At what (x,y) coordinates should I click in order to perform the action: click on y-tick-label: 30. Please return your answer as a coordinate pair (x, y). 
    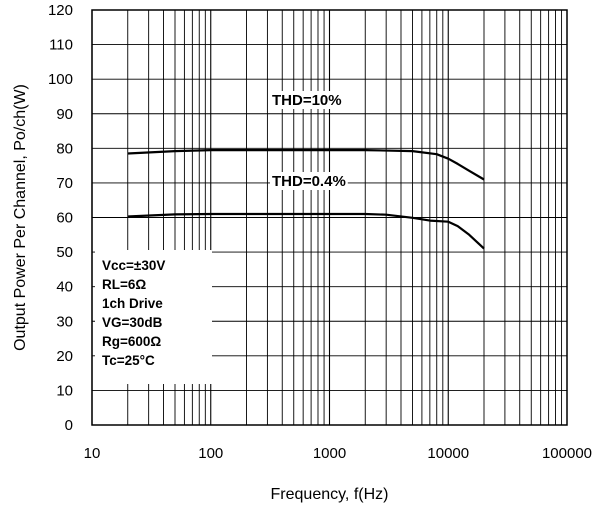
    Looking at the image, I should click on (64, 321).